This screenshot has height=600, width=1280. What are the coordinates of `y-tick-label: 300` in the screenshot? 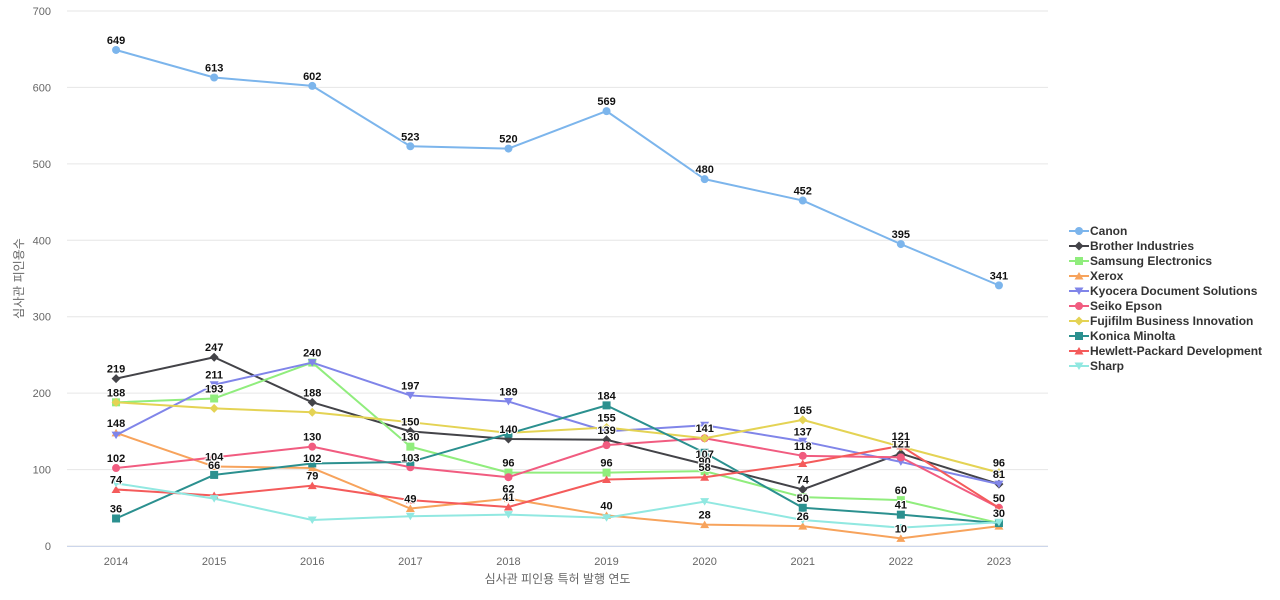 It's located at (42, 318).